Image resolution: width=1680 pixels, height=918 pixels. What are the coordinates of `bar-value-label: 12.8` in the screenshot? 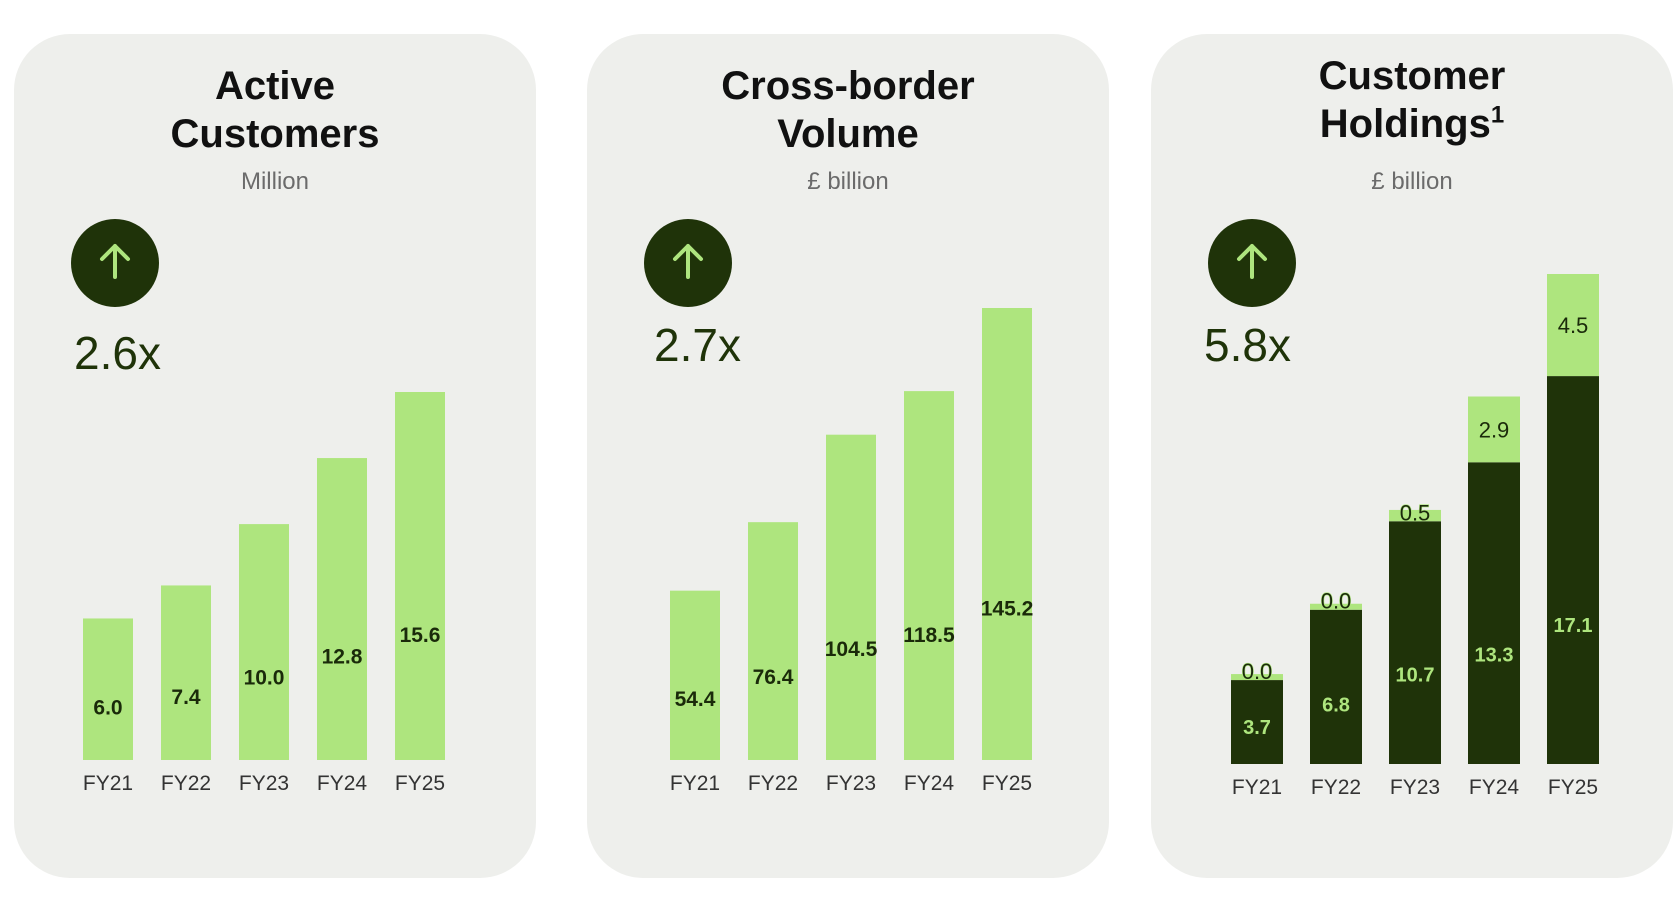 It's located at (342, 656).